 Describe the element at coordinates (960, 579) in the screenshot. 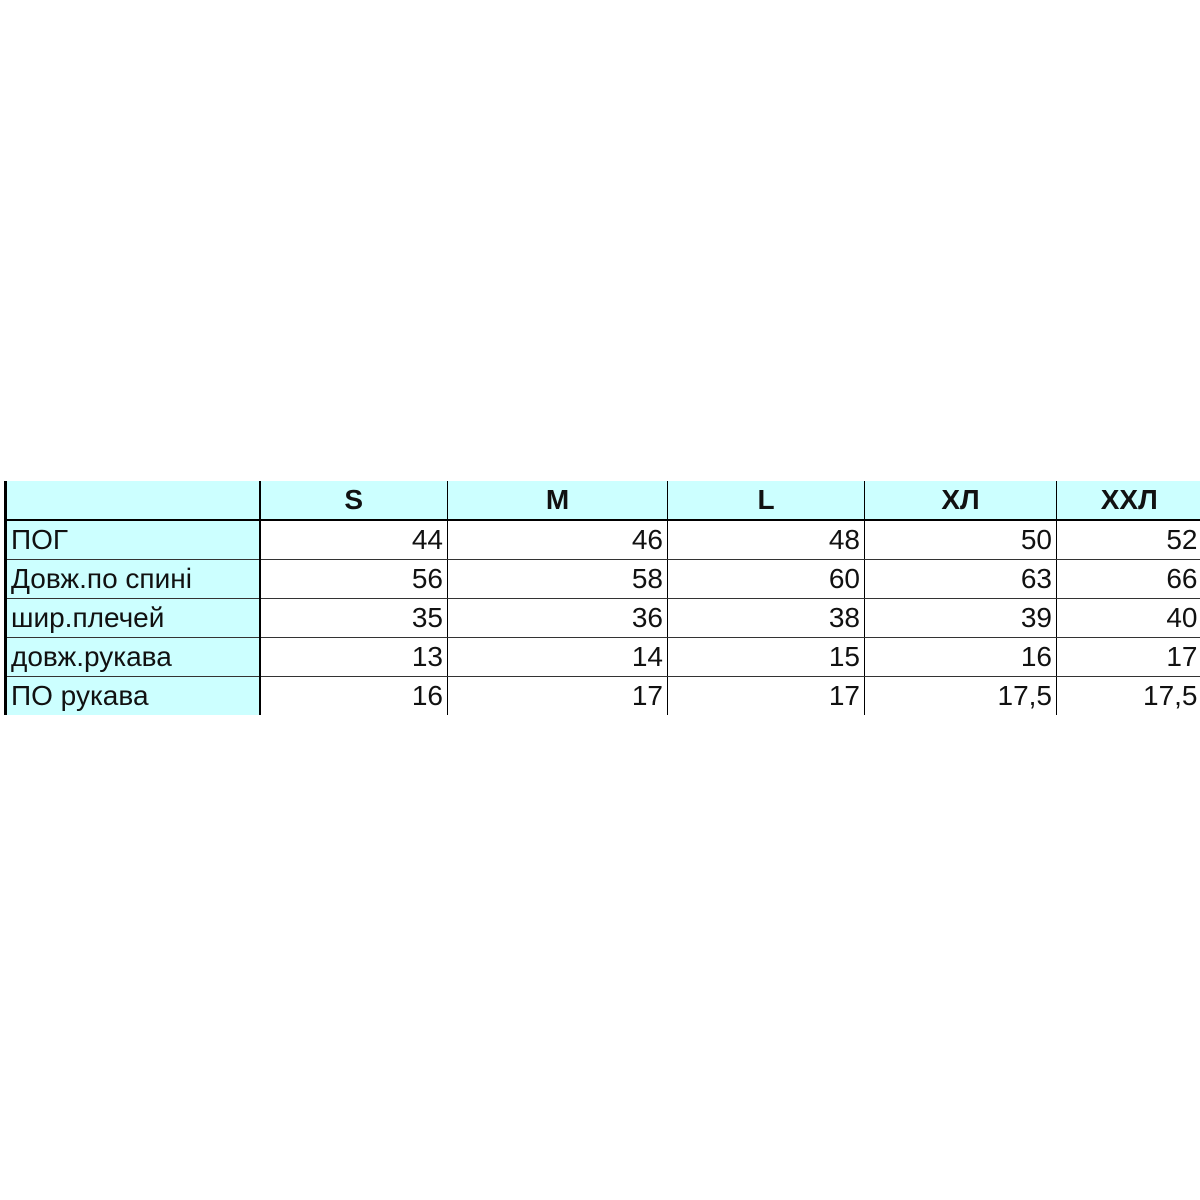

I see `table-cell: 63` at that location.